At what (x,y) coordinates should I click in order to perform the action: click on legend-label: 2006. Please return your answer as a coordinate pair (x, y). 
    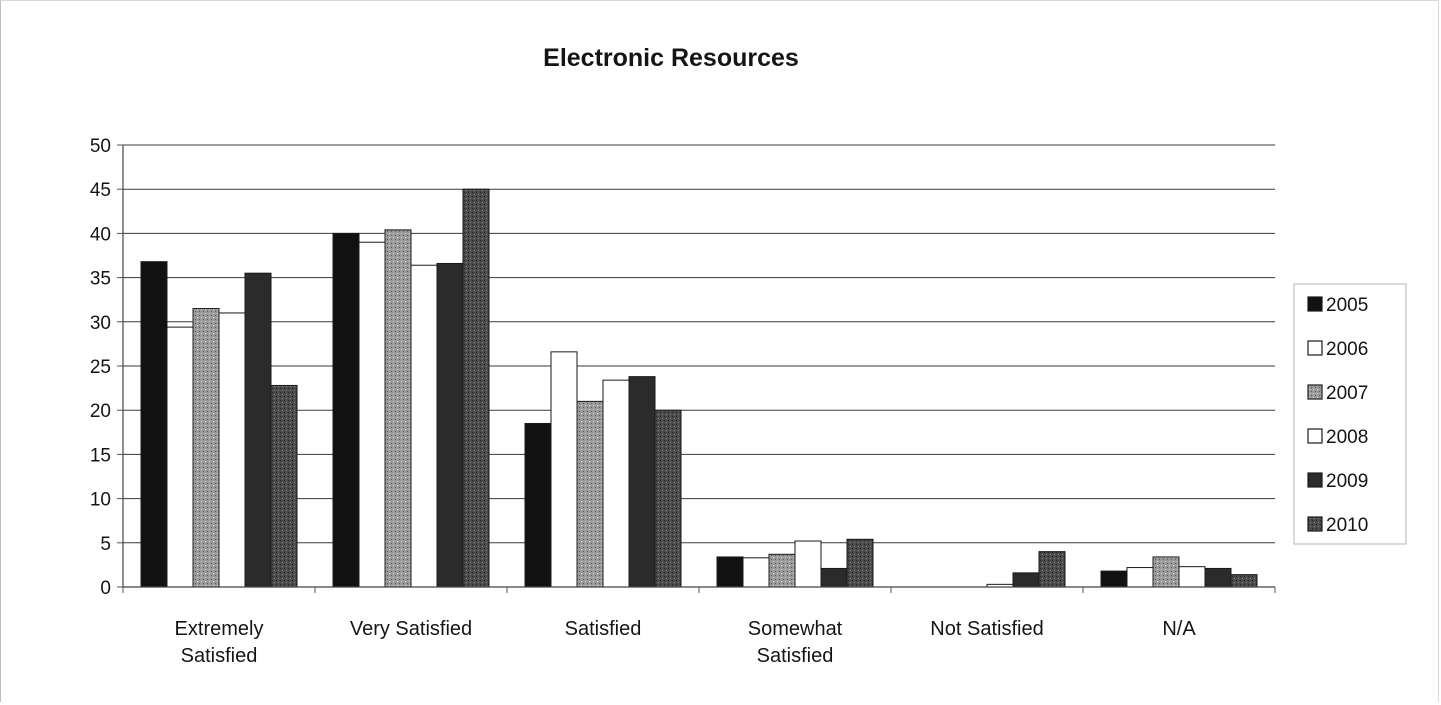
    Looking at the image, I should click on (1347, 349).